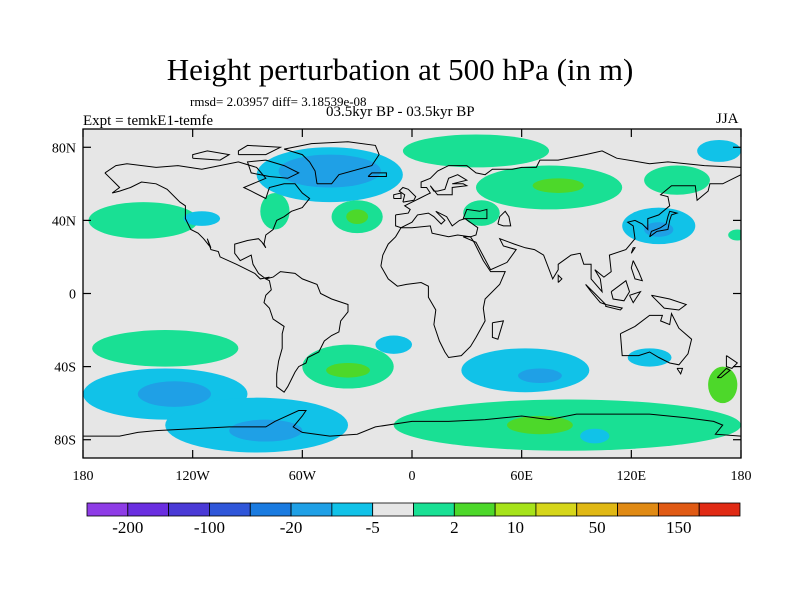 This screenshot has height=600, width=800. Describe the element at coordinates (64, 148) in the screenshot. I see `lat-tick-label: 80N` at that location.